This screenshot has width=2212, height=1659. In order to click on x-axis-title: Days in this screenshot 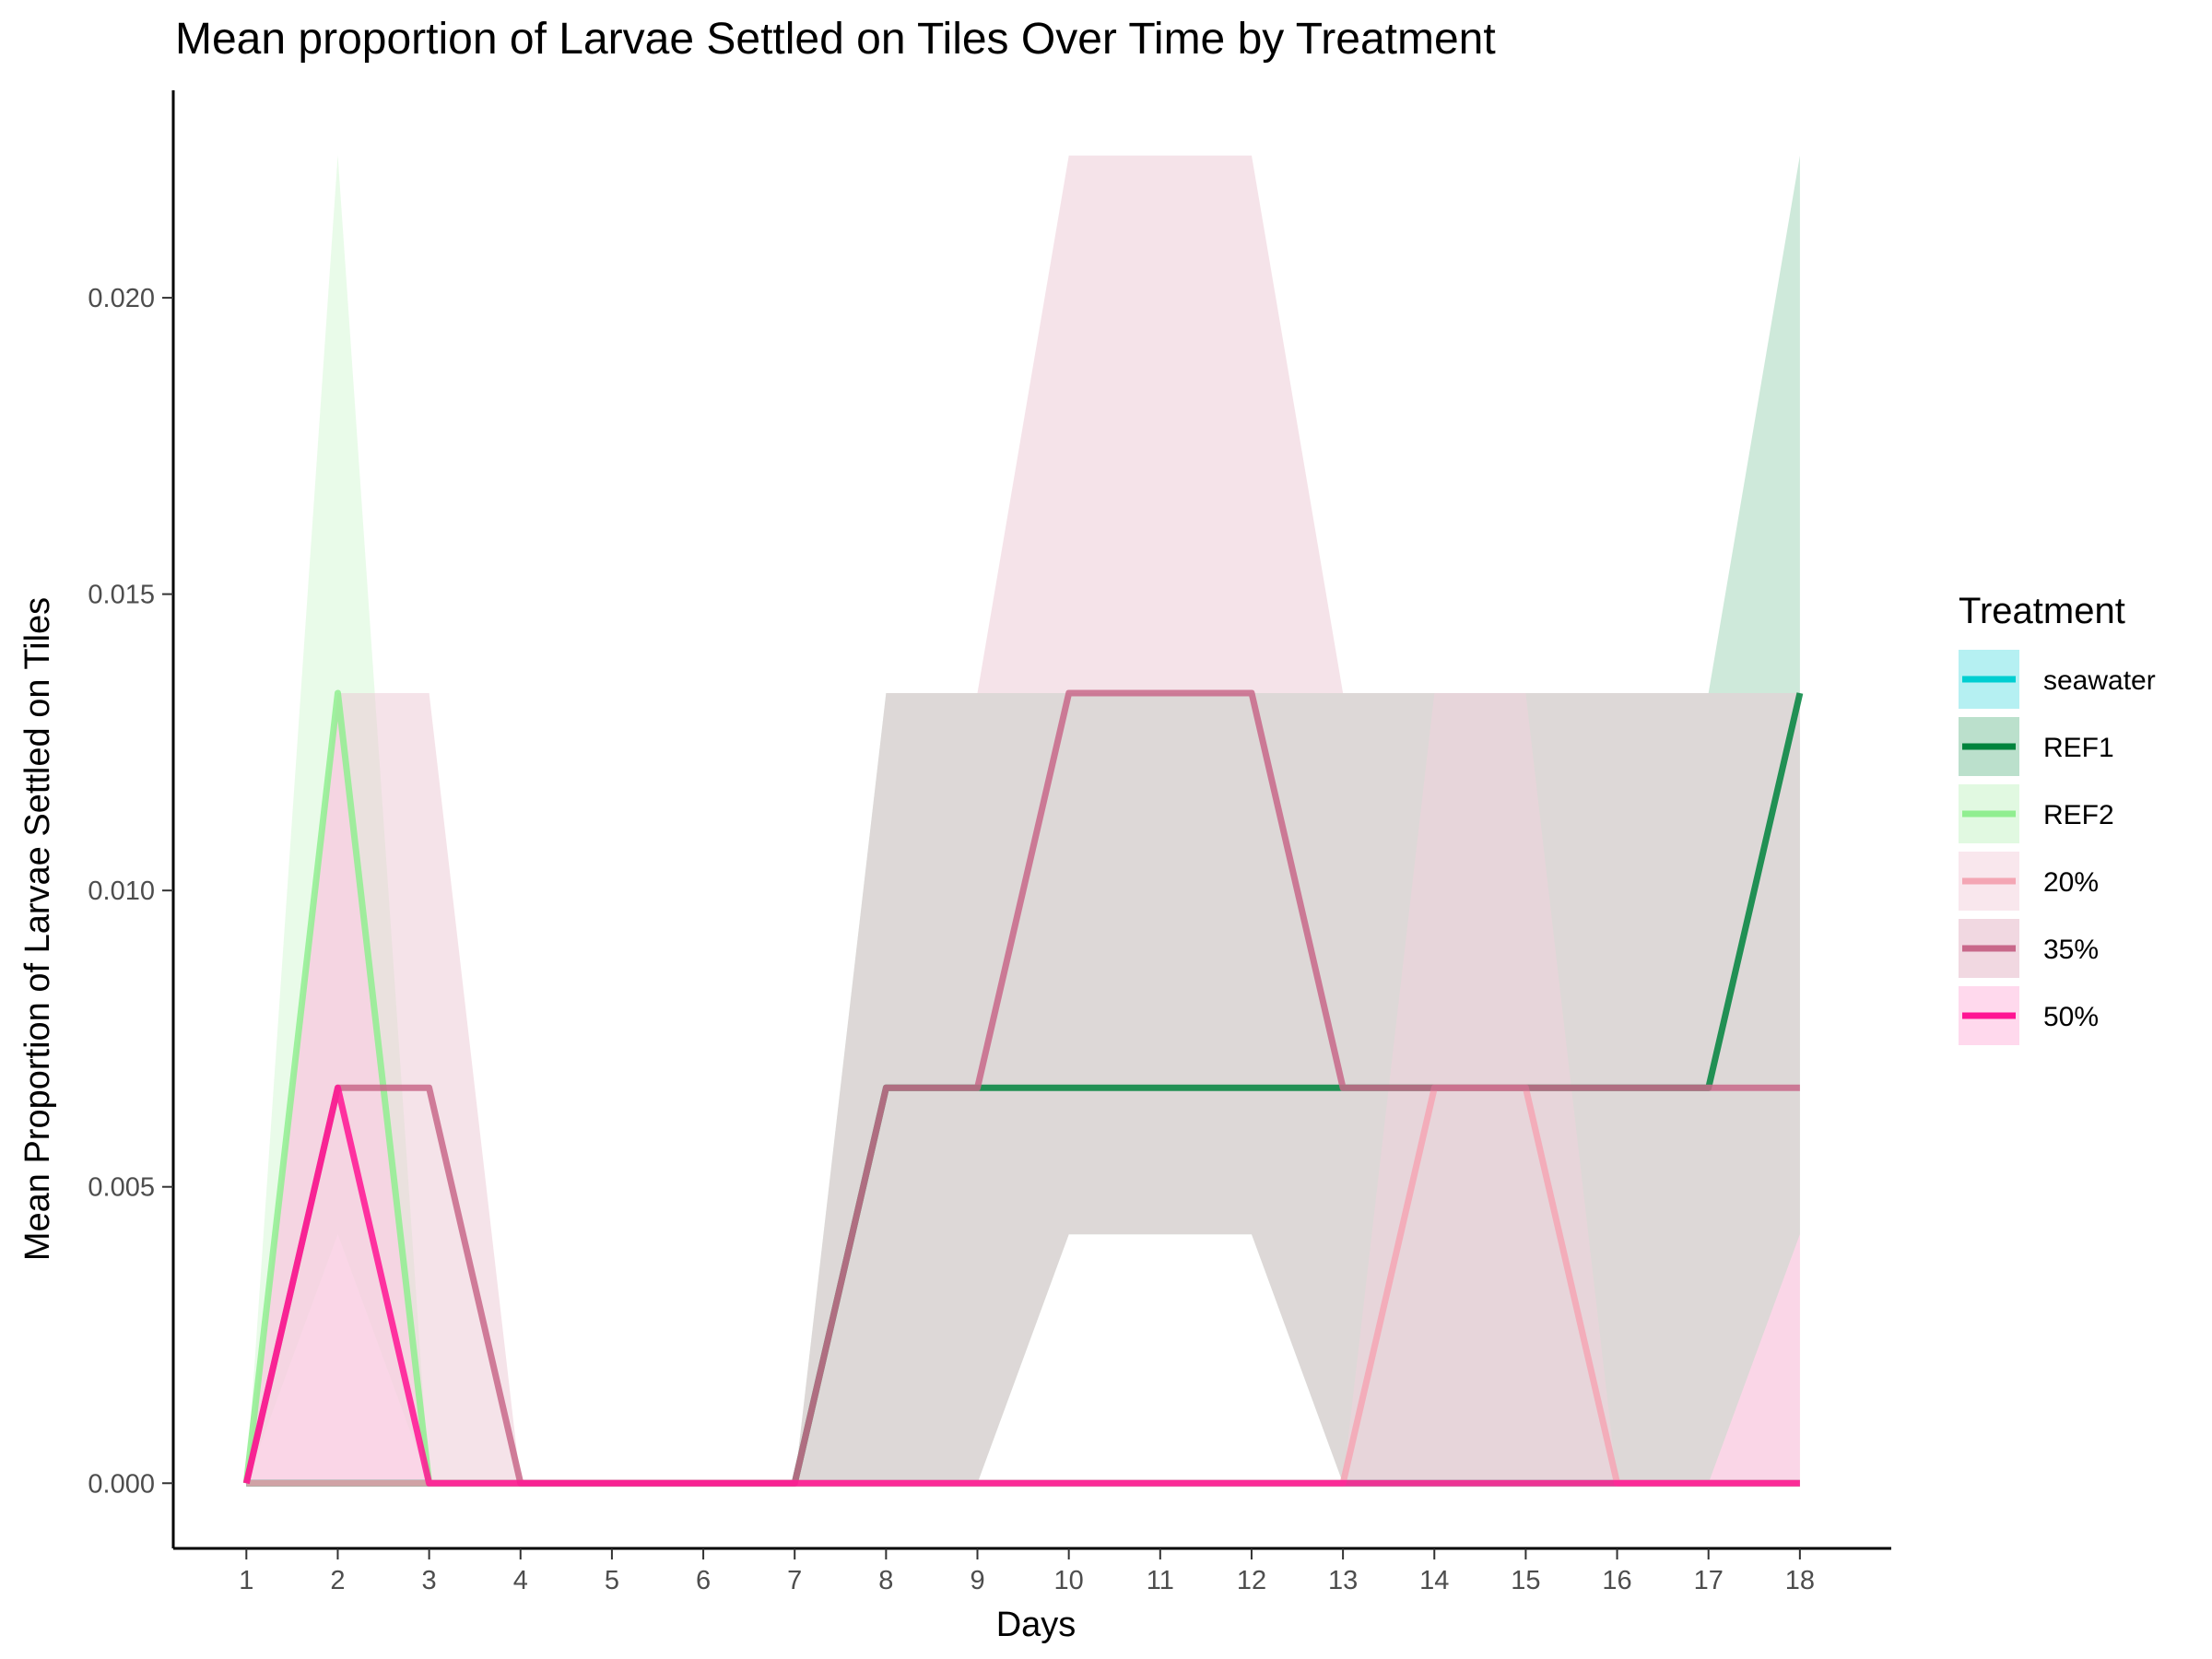, I will do `click(1036, 1625)`.